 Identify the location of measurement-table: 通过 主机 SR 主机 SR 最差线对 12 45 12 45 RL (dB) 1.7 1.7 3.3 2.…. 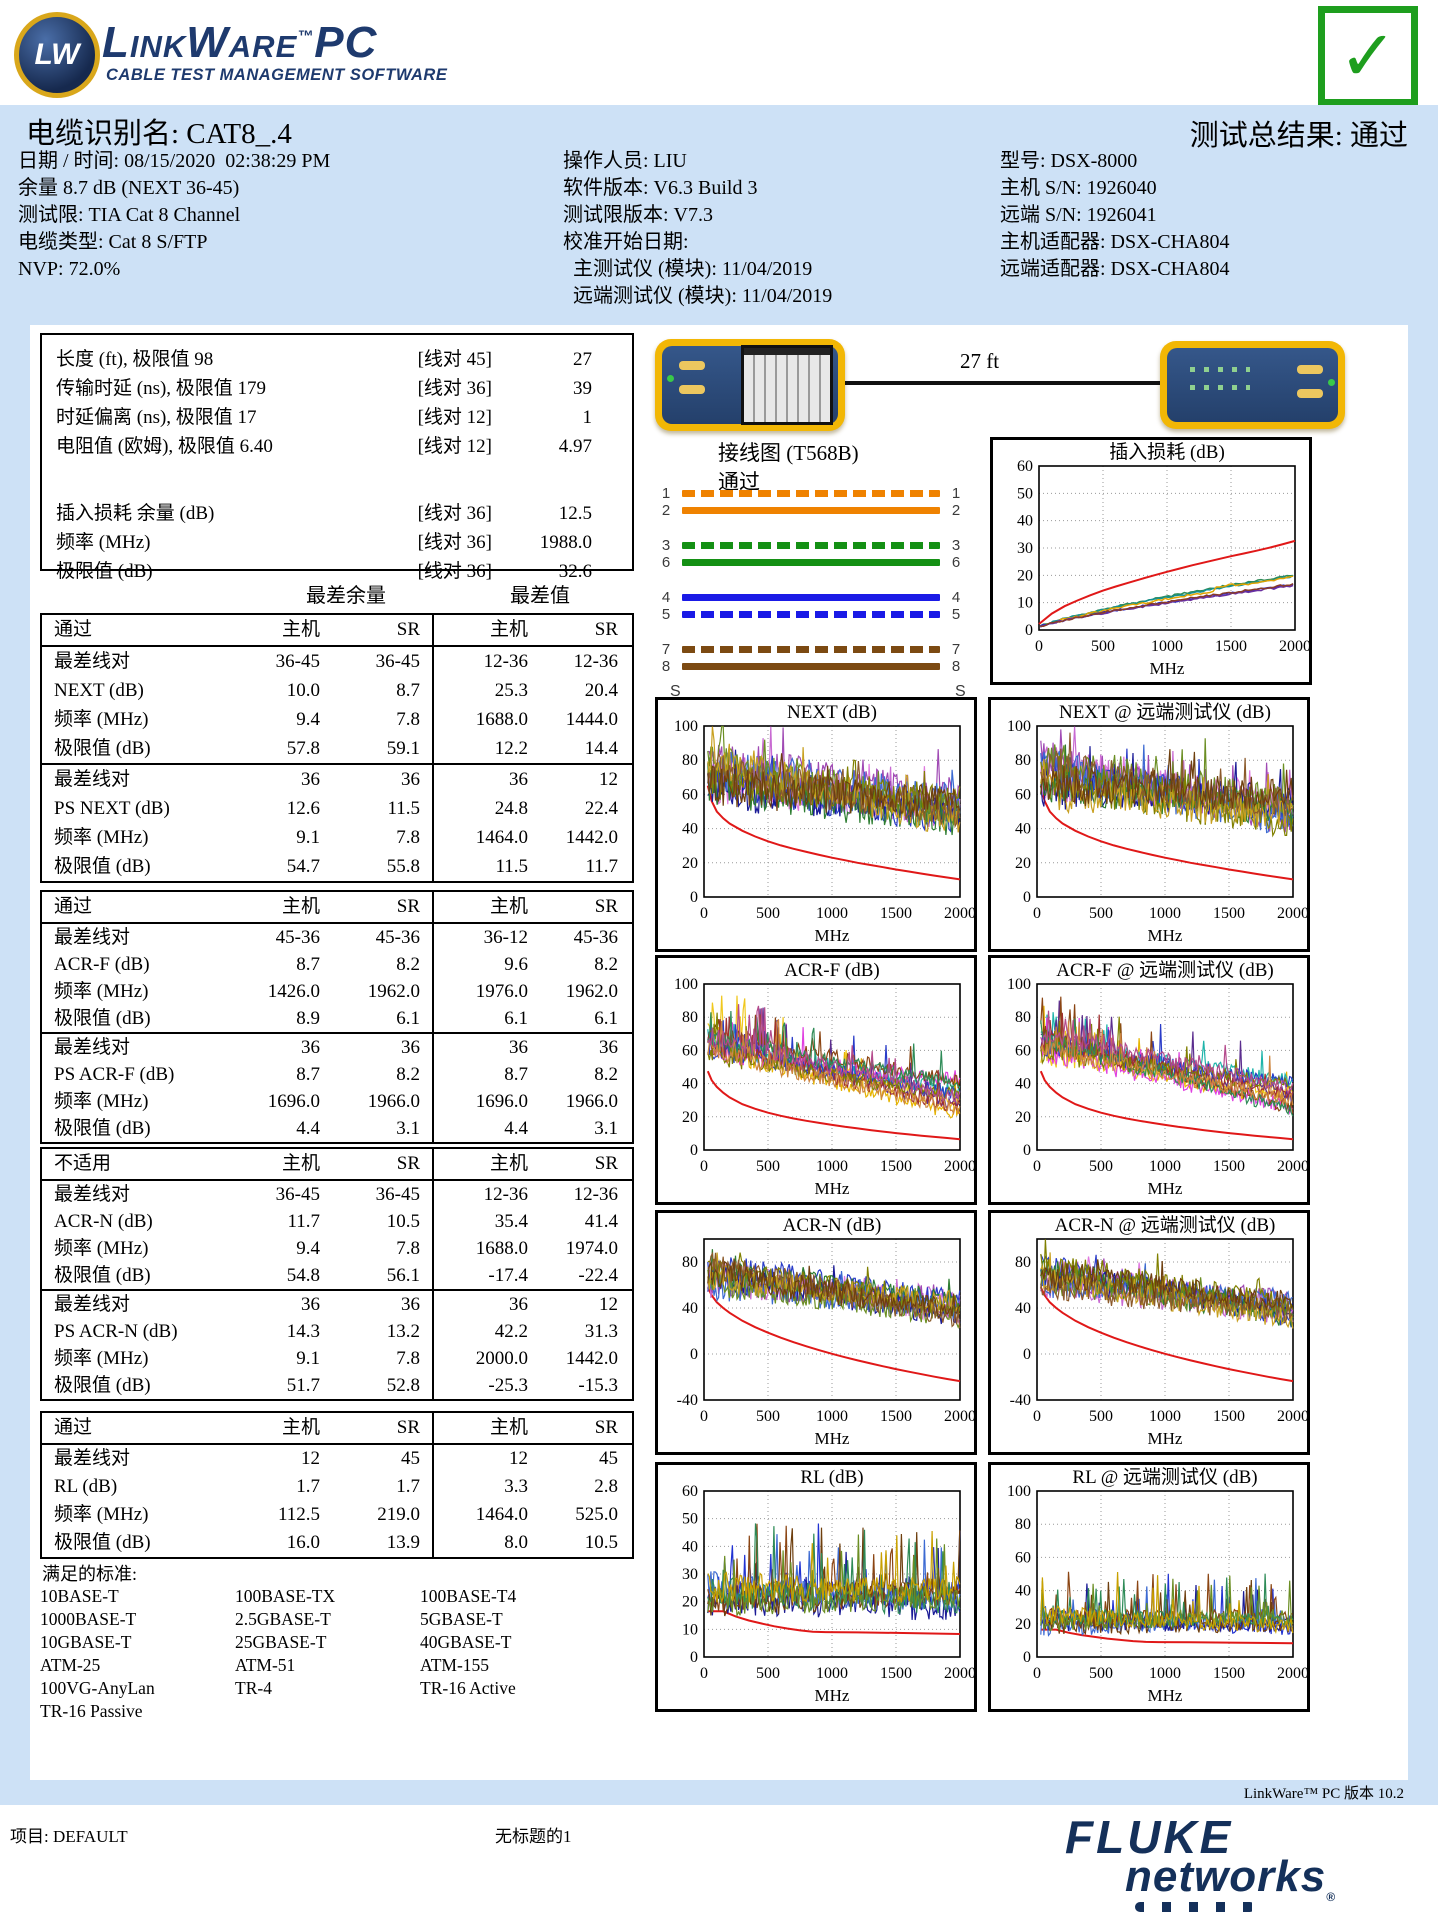
(337, 1485).